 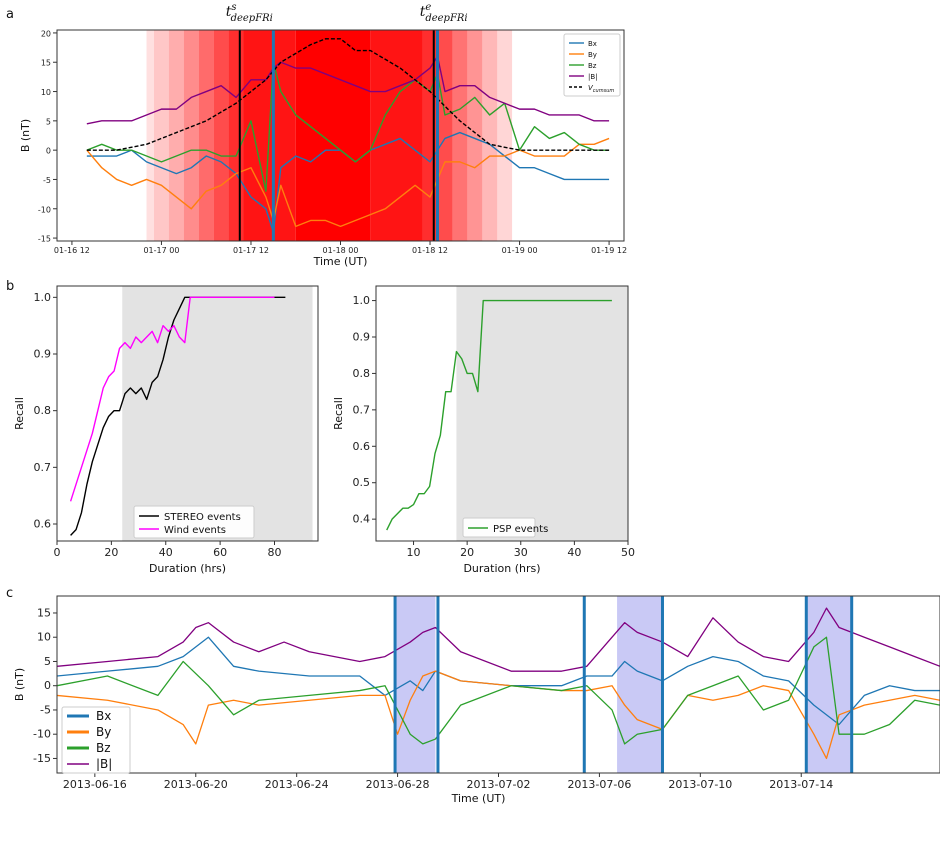 What do you see at coordinates (362, 482) in the screenshot?
I see `y-tick-label: 0.5` at bounding box center [362, 482].